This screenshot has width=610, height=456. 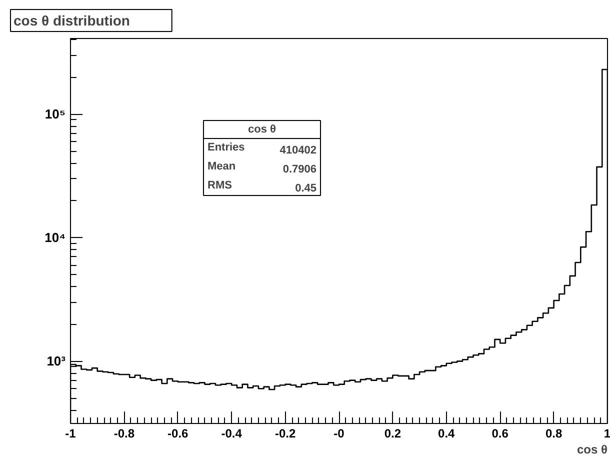 What do you see at coordinates (55, 114) in the screenshot?
I see `y-tick-label: 10⁵` at bounding box center [55, 114].